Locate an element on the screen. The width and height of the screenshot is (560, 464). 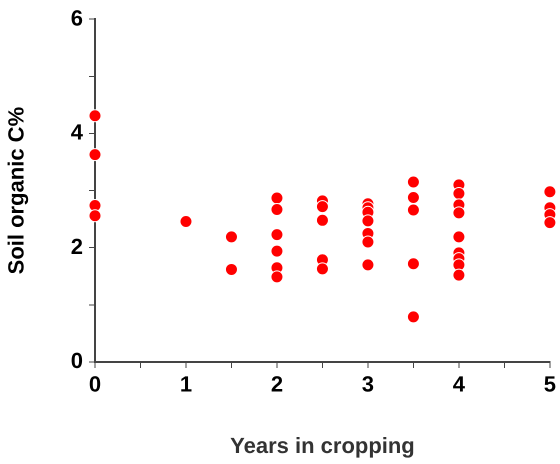
y-tick-label: 6 is located at coordinates (76, 17).